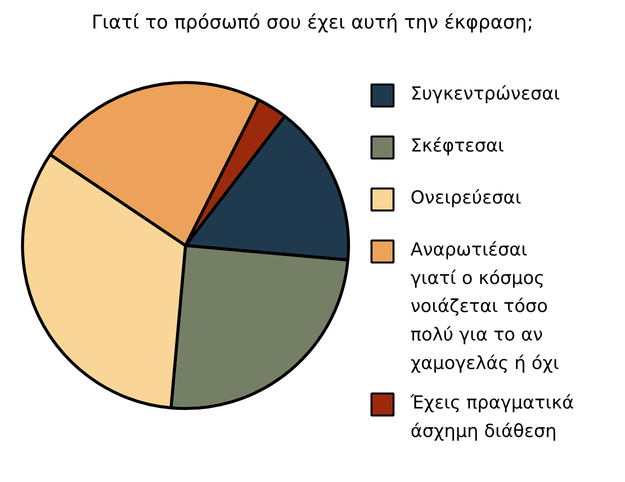 The height and width of the screenshot is (482, 625). I want to click on legend-label: Έχεις πραγματικά άσχημη διάθεση, so click(492, 417).